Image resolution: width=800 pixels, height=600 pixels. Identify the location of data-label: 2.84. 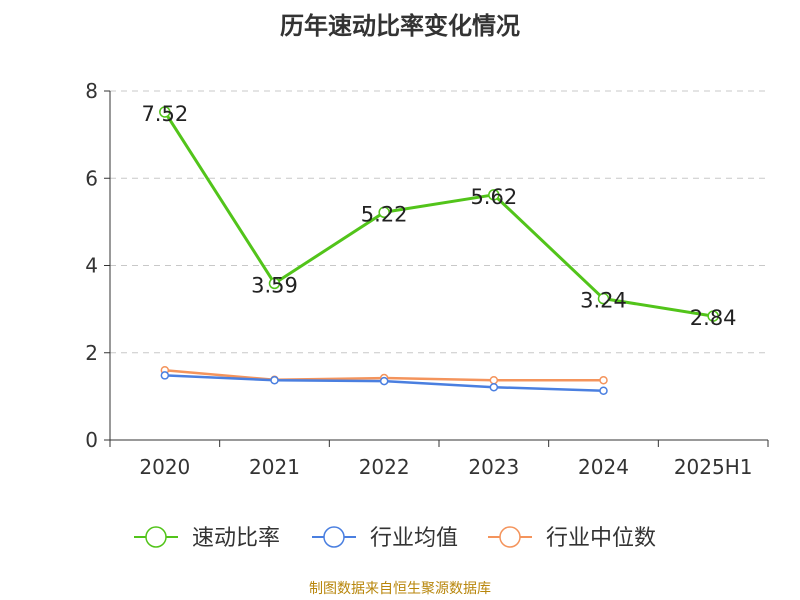
(713, 318).